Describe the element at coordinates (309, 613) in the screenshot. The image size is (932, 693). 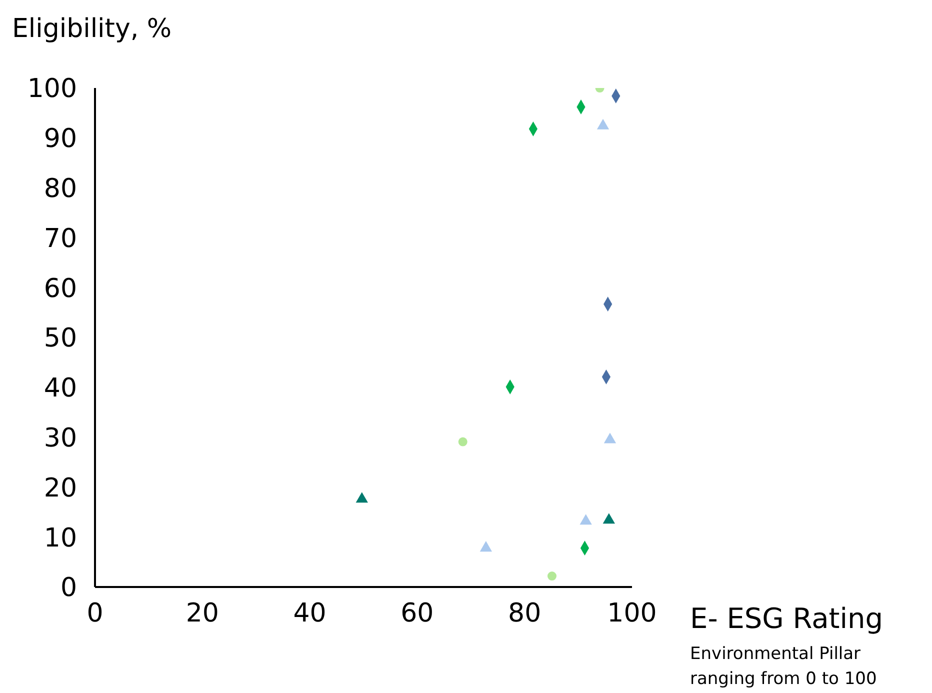
I see `x-tick-label: 40` at that location.